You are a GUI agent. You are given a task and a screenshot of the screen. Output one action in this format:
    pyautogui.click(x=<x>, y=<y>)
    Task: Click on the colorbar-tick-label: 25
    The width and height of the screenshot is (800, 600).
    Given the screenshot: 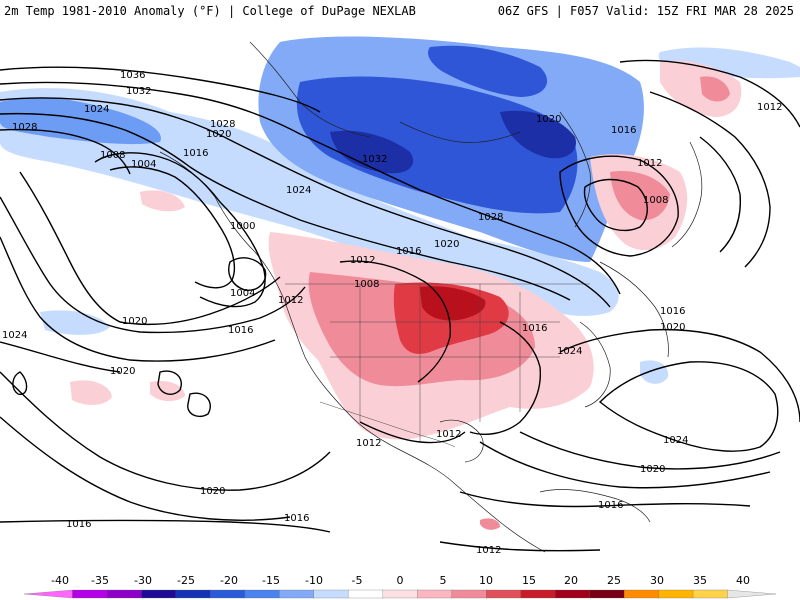 What is the action you would take?
    pyautogui.click(x=614, y=580)
    